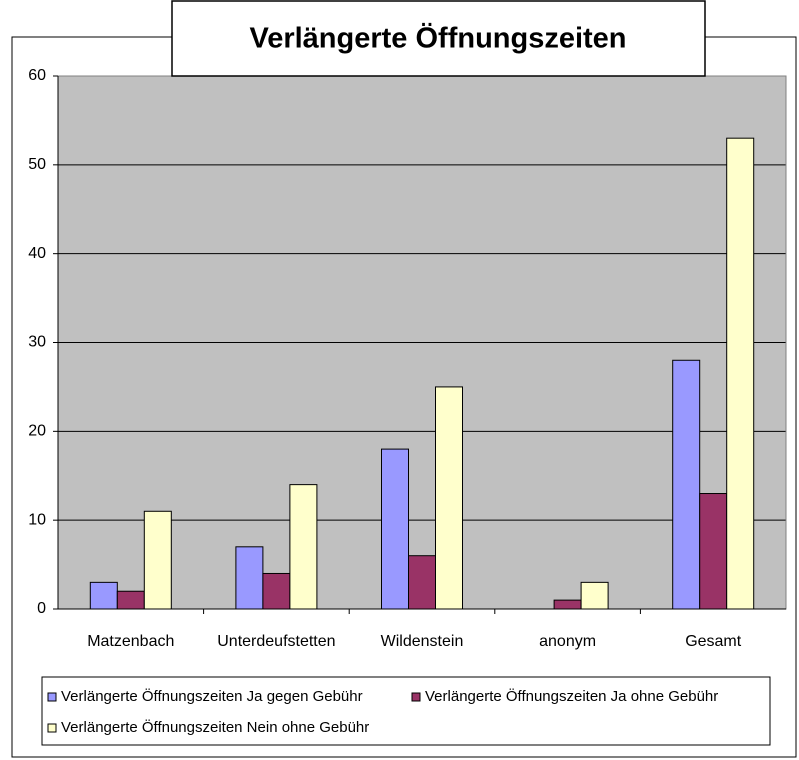 Image resolution: width=799 pixels, height=760 pixels. What do you see at coordinates (567, 641) in the screenshot?
I see `x-tick-label: anonym` at bounding box center [567, 641].